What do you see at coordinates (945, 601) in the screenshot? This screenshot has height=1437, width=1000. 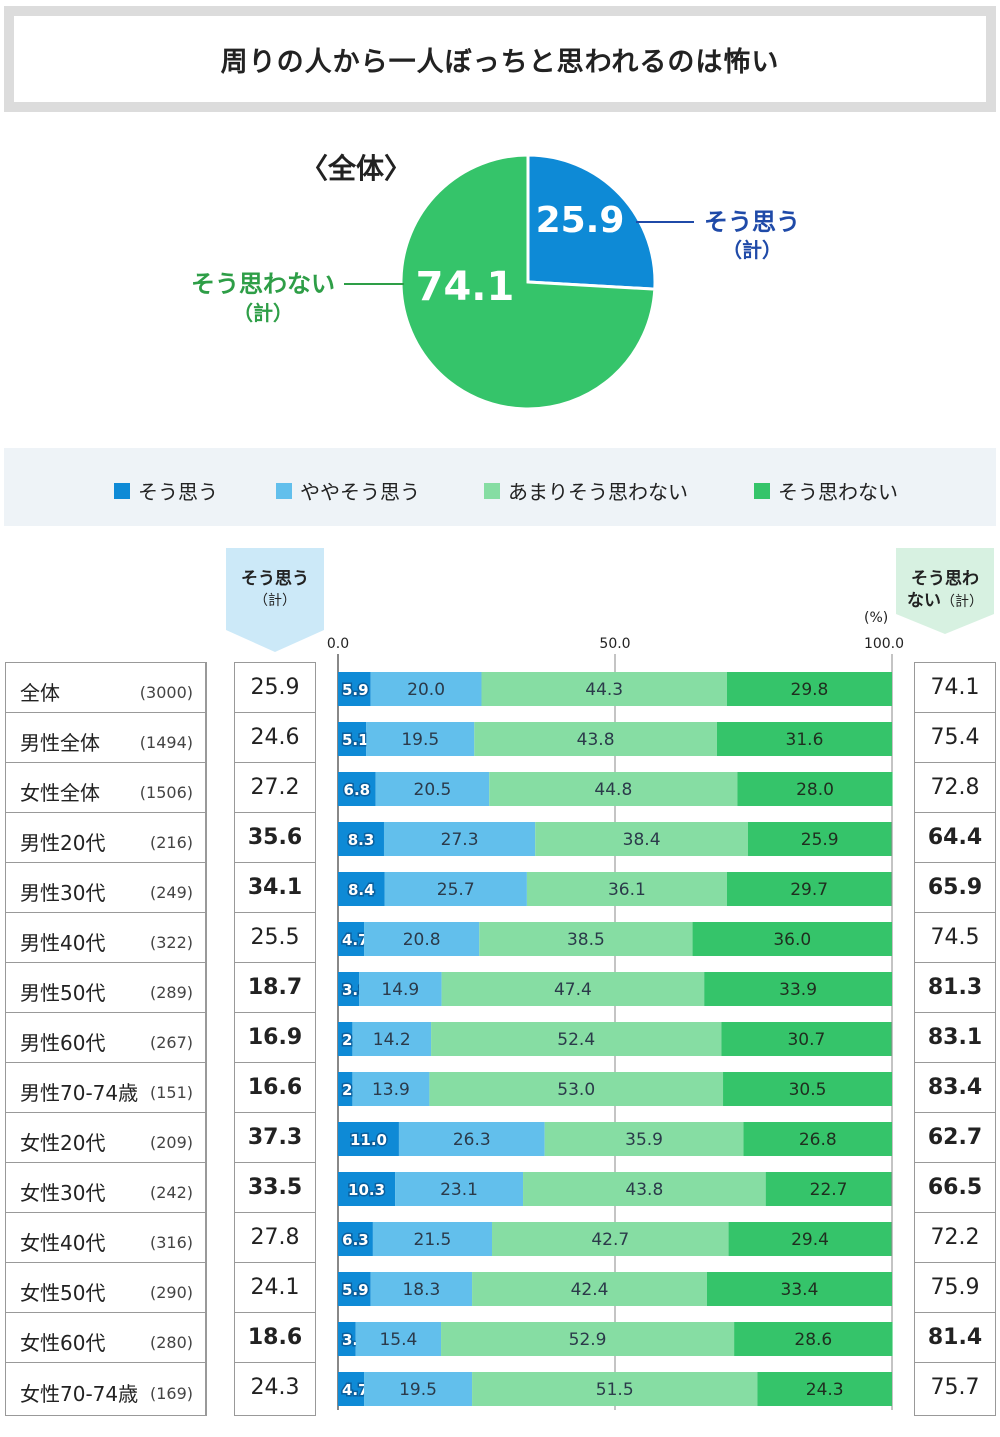 I see `no-total-header-line2: ない（計）` at bounding box center [945, 601].